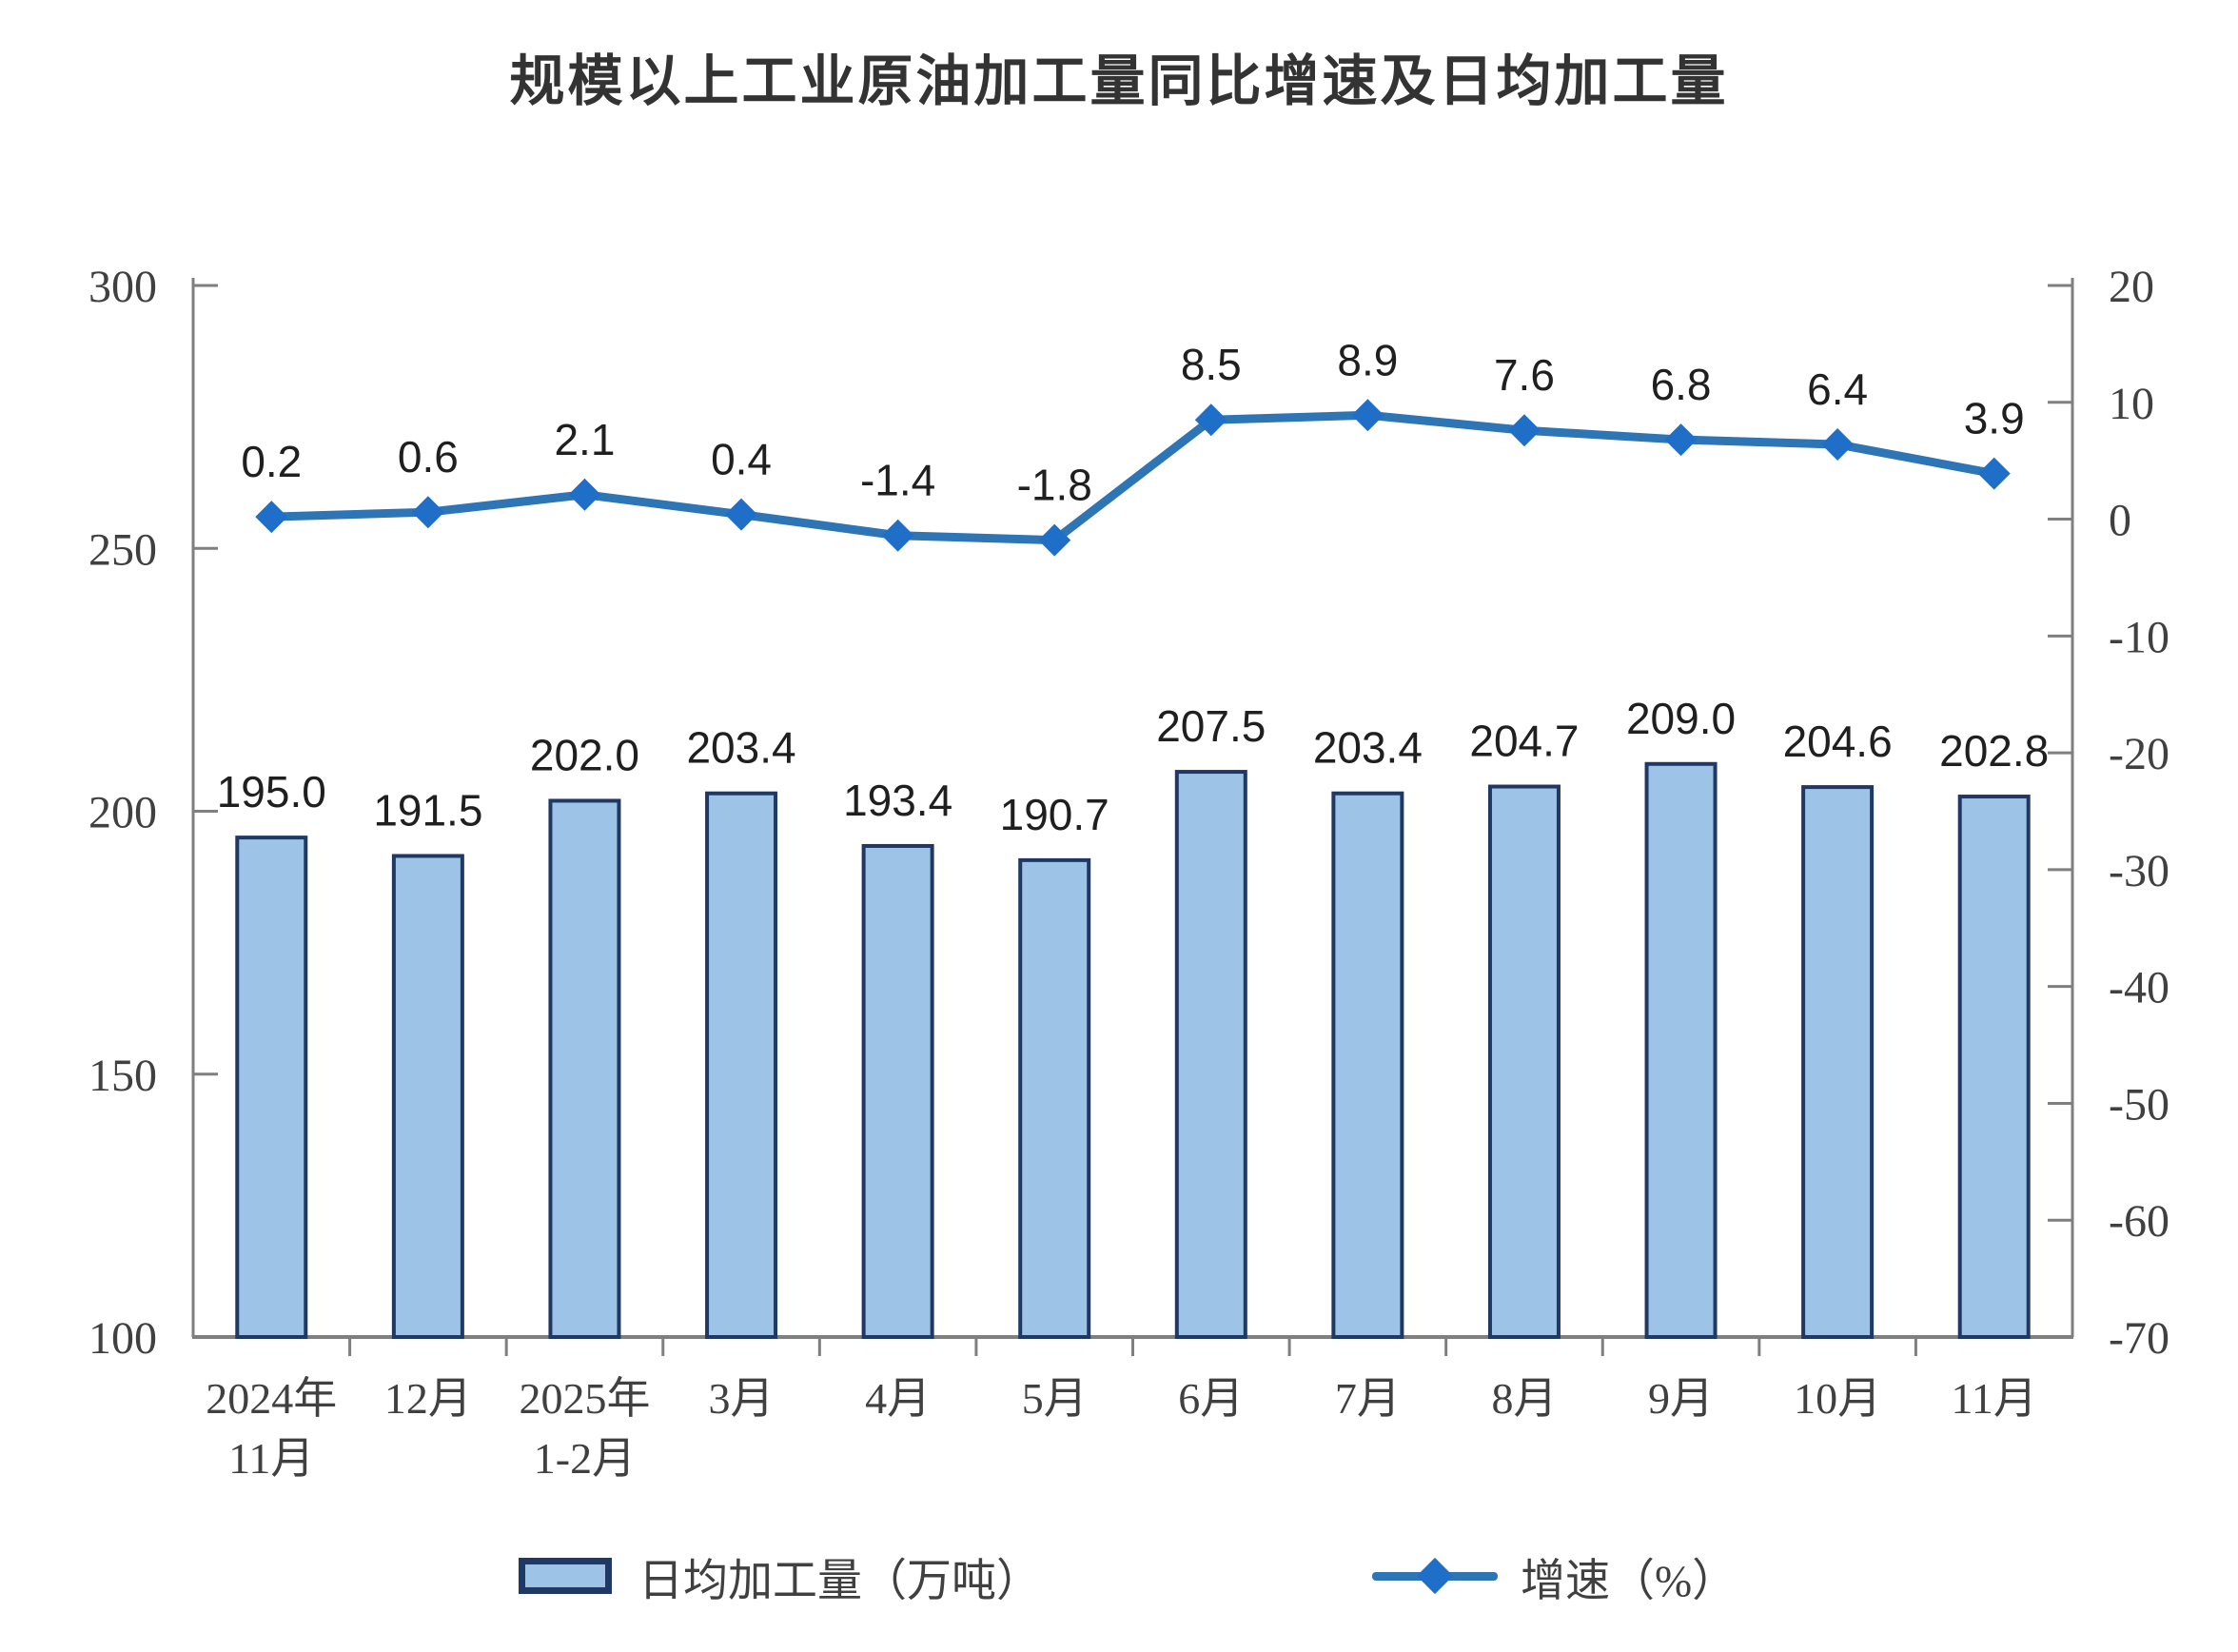 The width and height of the screenshot is (2238, 1652). What do you see at coordinates (1211, 726) in the screenshot?
I see `bar-value-label: 207.5` at bounding box center [1211, 726].